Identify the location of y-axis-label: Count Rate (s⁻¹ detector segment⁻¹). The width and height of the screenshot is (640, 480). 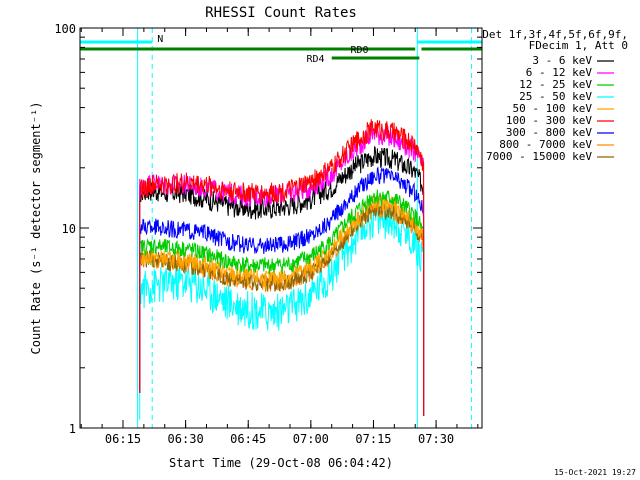
(36, 228).